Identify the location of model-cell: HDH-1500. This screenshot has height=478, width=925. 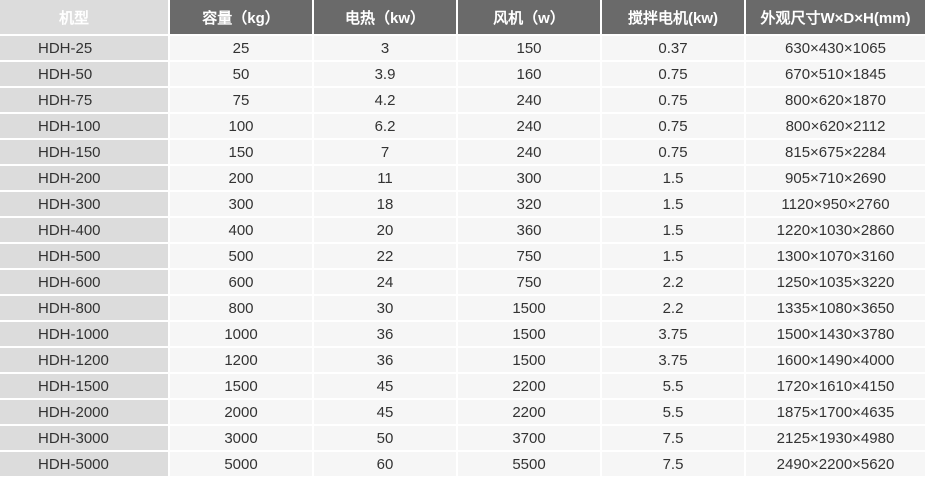
(85, 387).